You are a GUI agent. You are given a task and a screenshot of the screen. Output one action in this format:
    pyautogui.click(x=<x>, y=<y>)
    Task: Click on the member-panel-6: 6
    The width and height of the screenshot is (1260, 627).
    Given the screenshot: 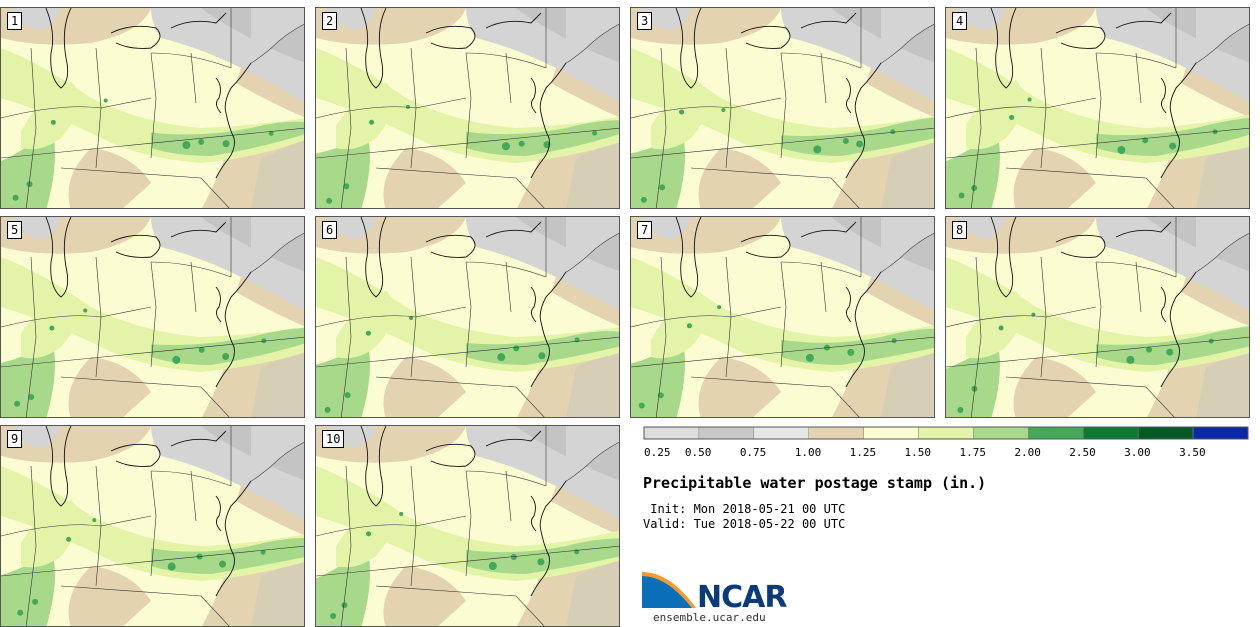 What is the action you would take?
    pyautogui.click(x=467, y=317)
    